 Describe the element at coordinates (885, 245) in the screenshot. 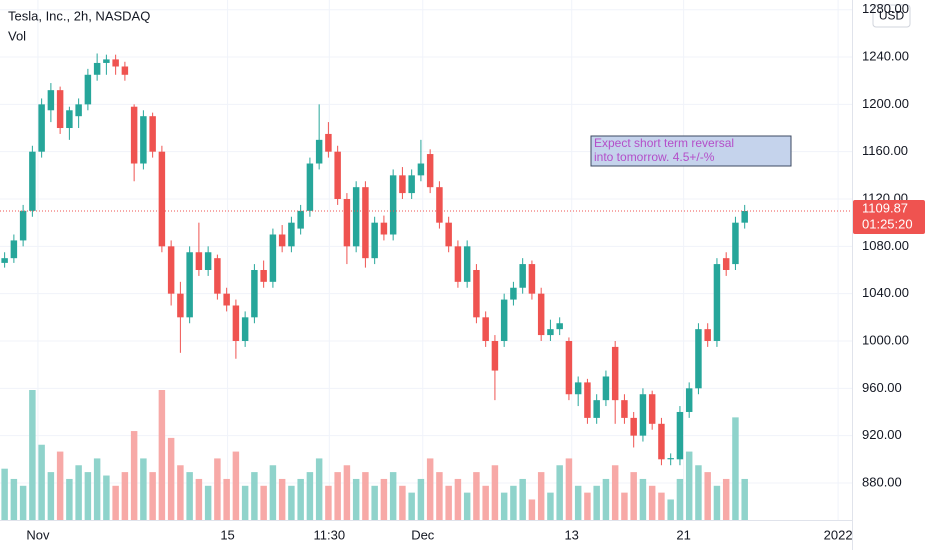

I see `y-tick-label: 1080.00` at that location.